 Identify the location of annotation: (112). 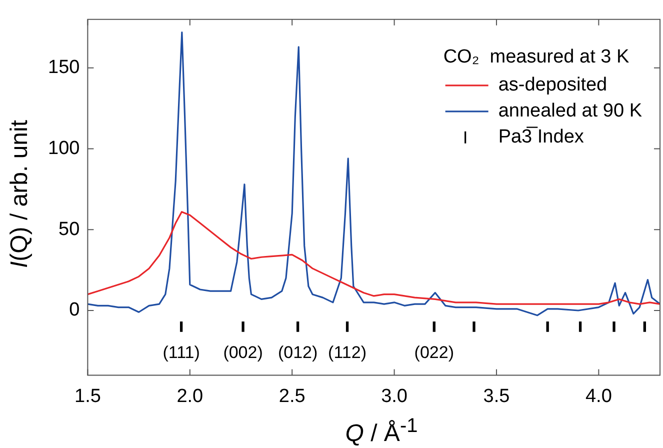
(347, 352).